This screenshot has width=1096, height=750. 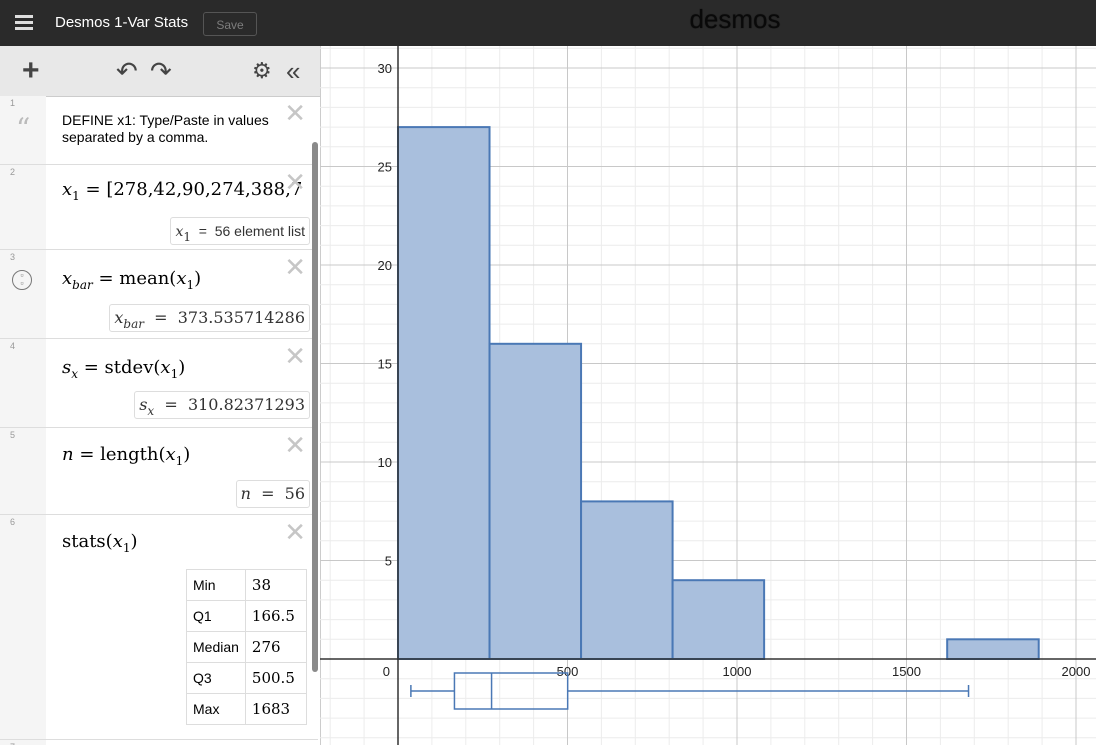 I want to click on stat-value: 1683, so click(x=275, y=709).